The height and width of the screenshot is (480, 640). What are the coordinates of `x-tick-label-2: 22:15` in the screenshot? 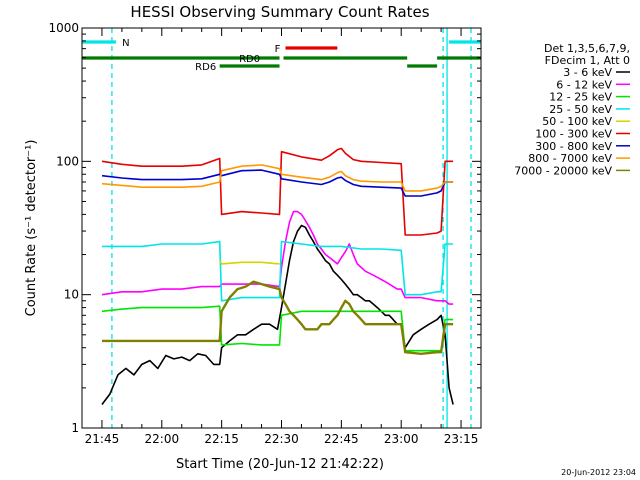 It's located at (221, 439).